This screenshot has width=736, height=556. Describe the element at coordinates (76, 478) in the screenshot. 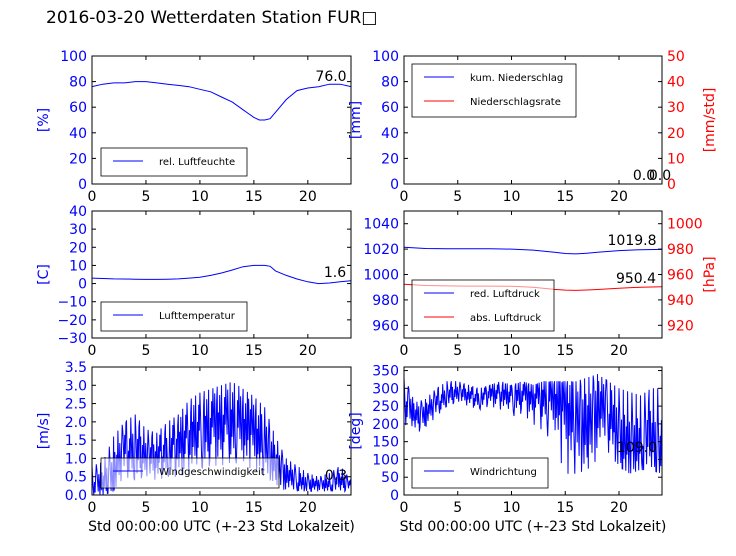

I see `y-tick-label: 0.5` at that location.